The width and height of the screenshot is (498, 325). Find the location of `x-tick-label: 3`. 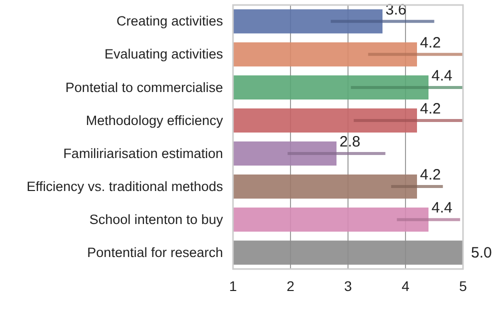

x-tick-label: 3 is located at coordinates (348, 286).